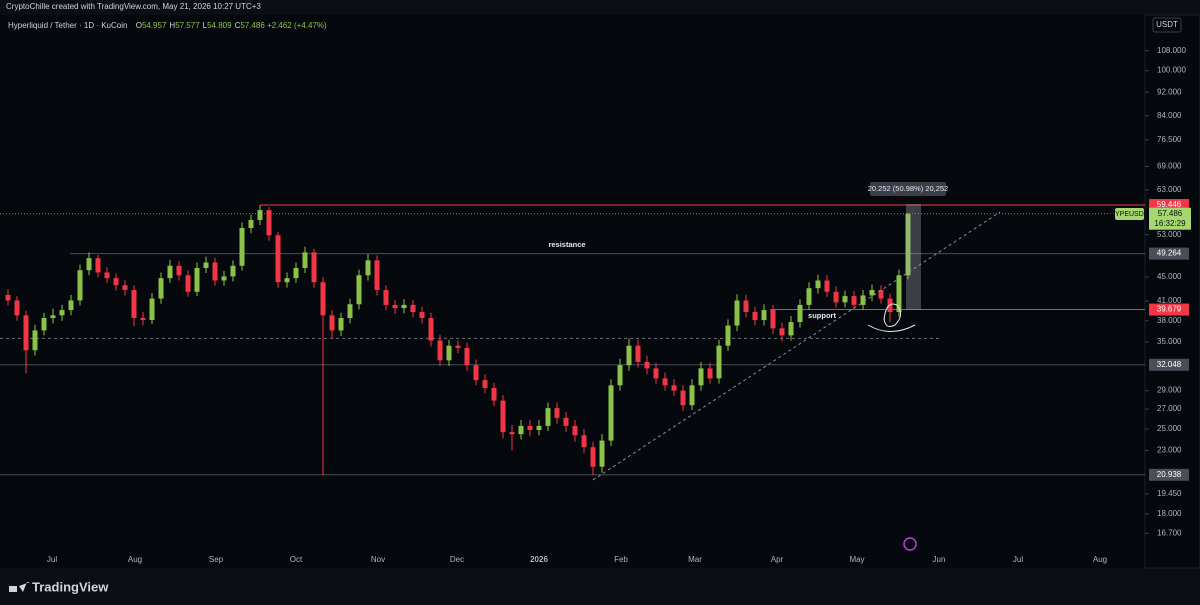  I want to click on measure-range, so click(913, 257).